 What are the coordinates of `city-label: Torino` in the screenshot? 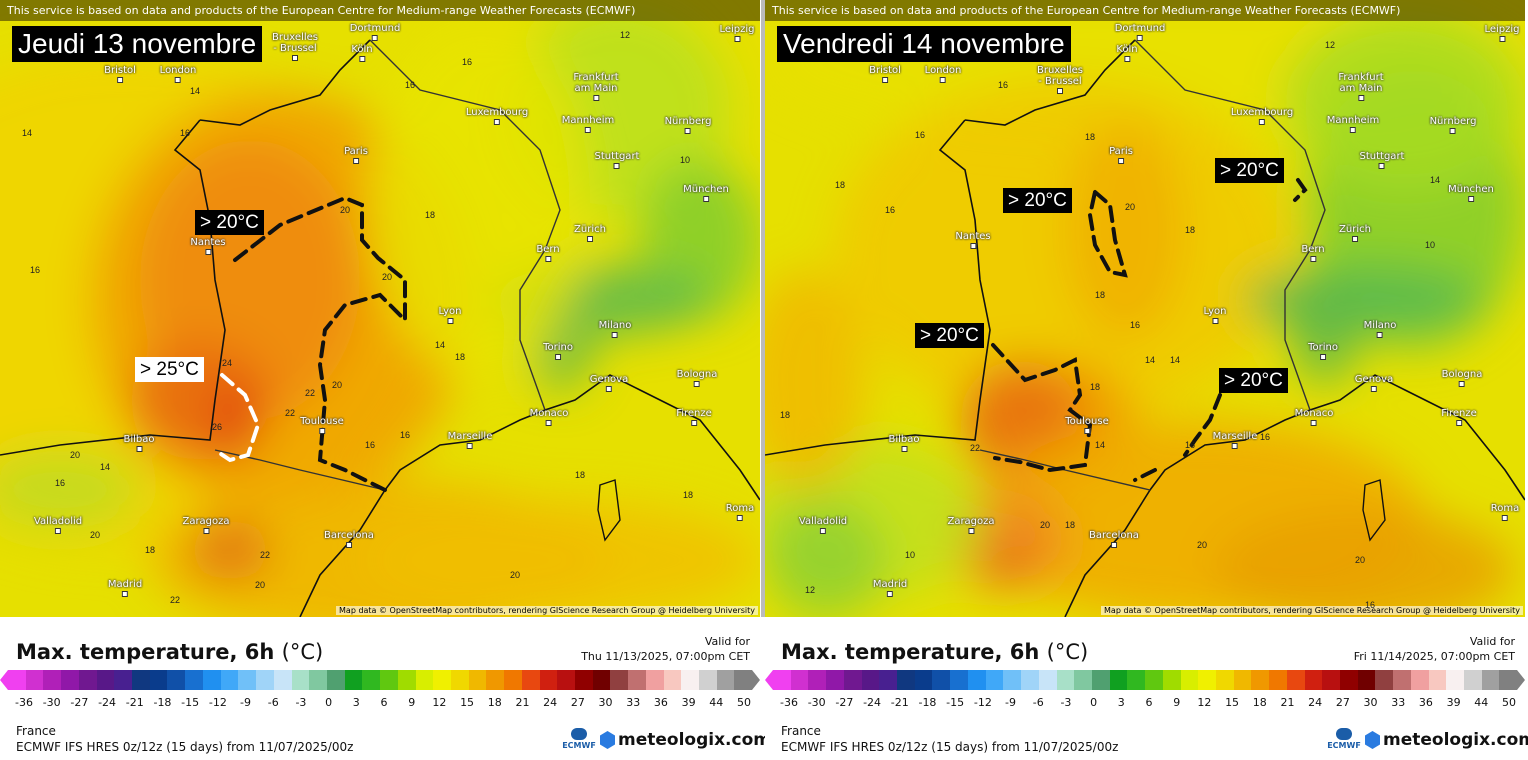 It's located at (1323, 351).